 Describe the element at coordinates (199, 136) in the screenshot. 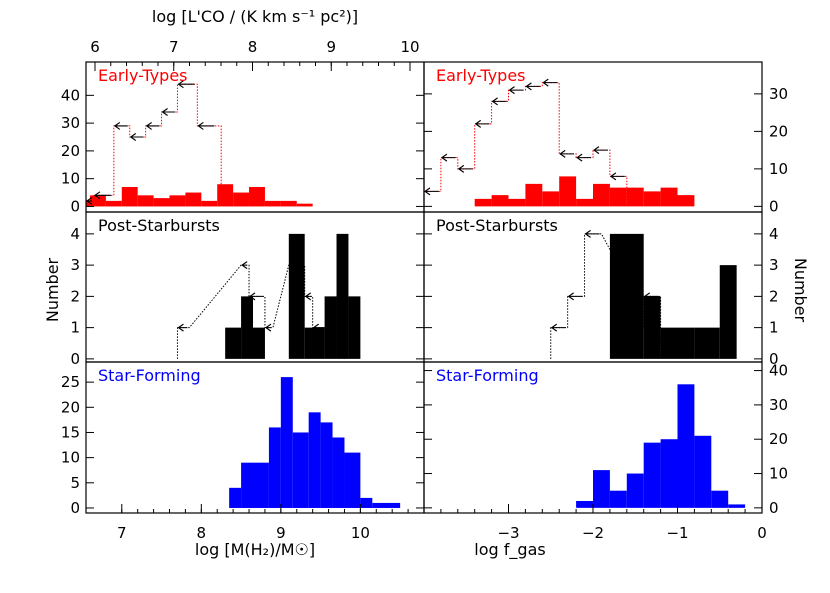

I see `panel-left-top: Early-Types` at that location.